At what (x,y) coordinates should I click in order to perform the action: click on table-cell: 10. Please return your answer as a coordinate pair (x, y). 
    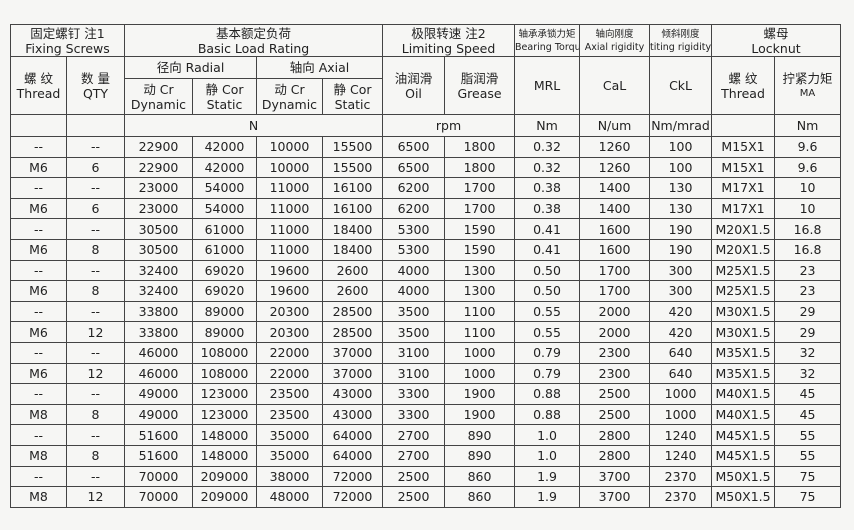
    Looking at the image, I should click on (808, 188).